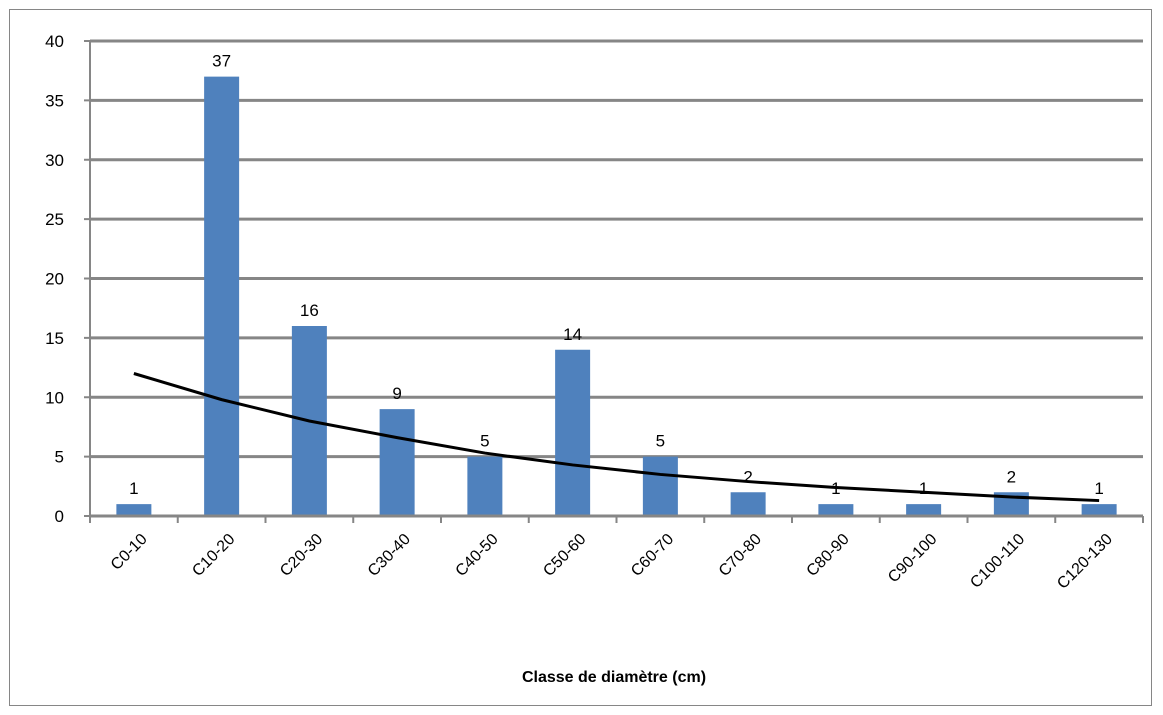 The image size is (1163, 715). Describe the element at coordinates (912, 558) in the screenshot. I see `x-tick-label: C90-100` at that location.